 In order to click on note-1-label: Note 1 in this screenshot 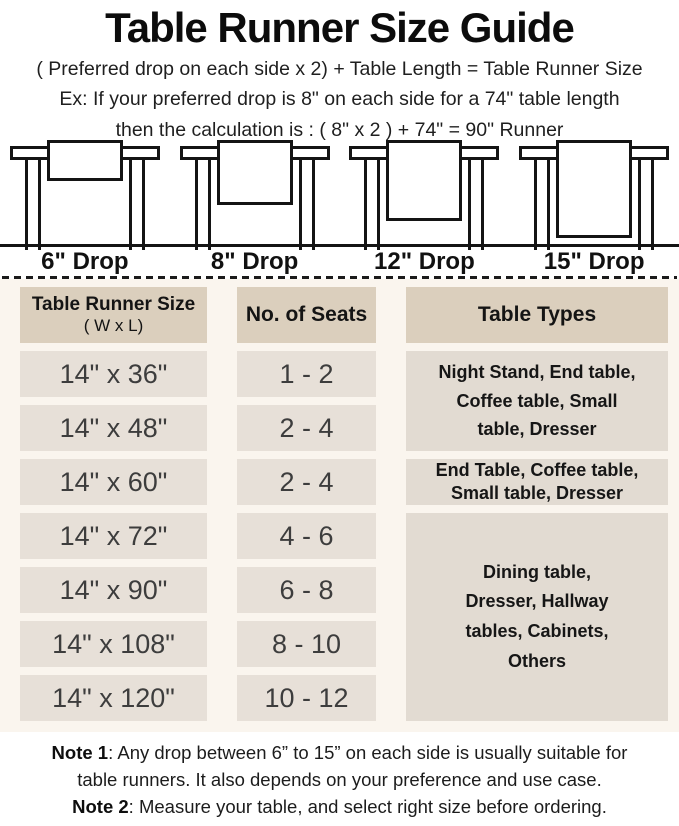, I will do `click(80, 752)`.